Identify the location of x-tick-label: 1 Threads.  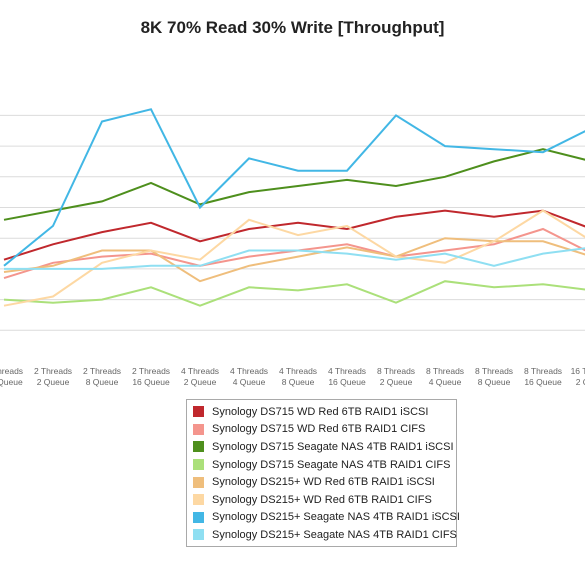
(11, 371).